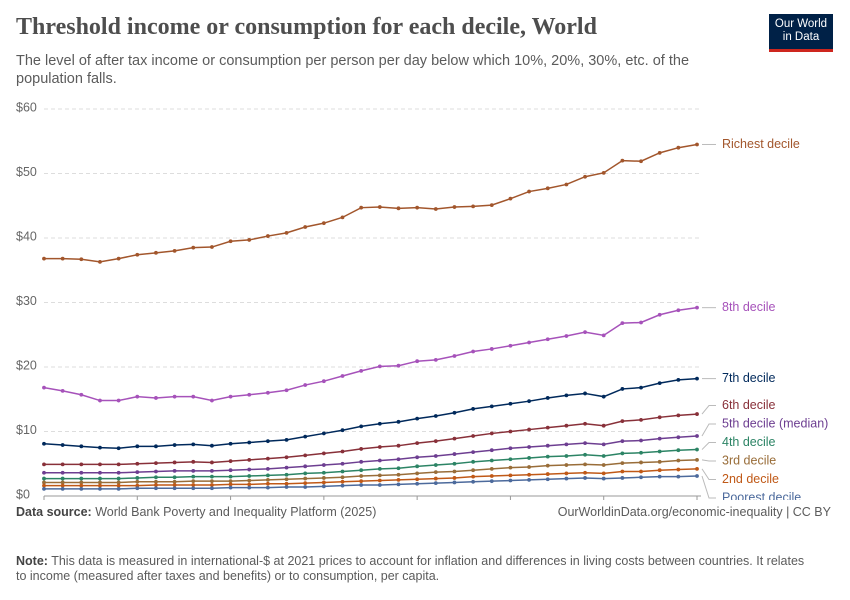 The width and height of the screenshot is (850, 600). What do you see at coordinates (708, 410) in the screenshot?
I see `label-leader` at bounding box center [708, 410].